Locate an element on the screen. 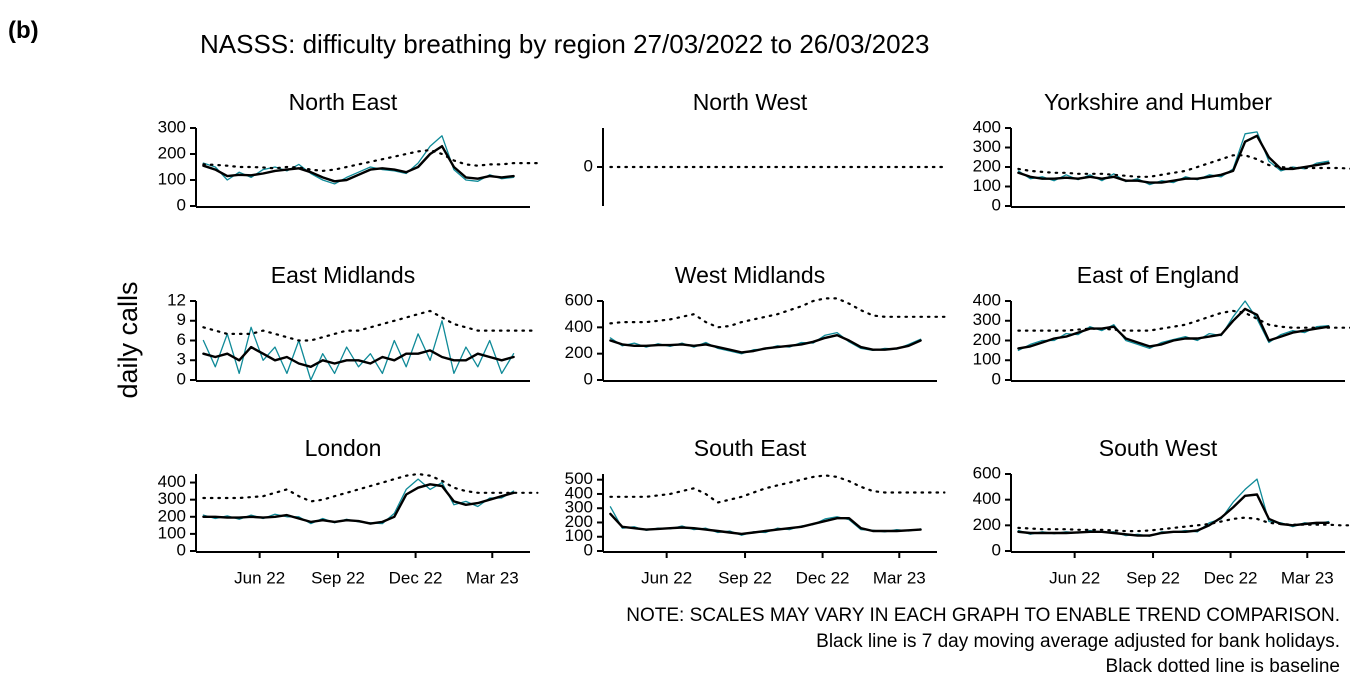 Image resolution: width=1350 pixels, height=674 pixels. panel-title: South East is located at coordinates (750, 448).